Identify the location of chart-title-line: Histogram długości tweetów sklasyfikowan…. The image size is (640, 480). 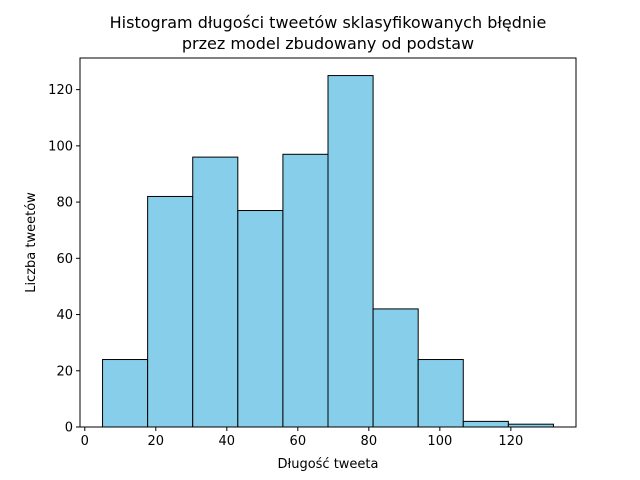
(328, 22).